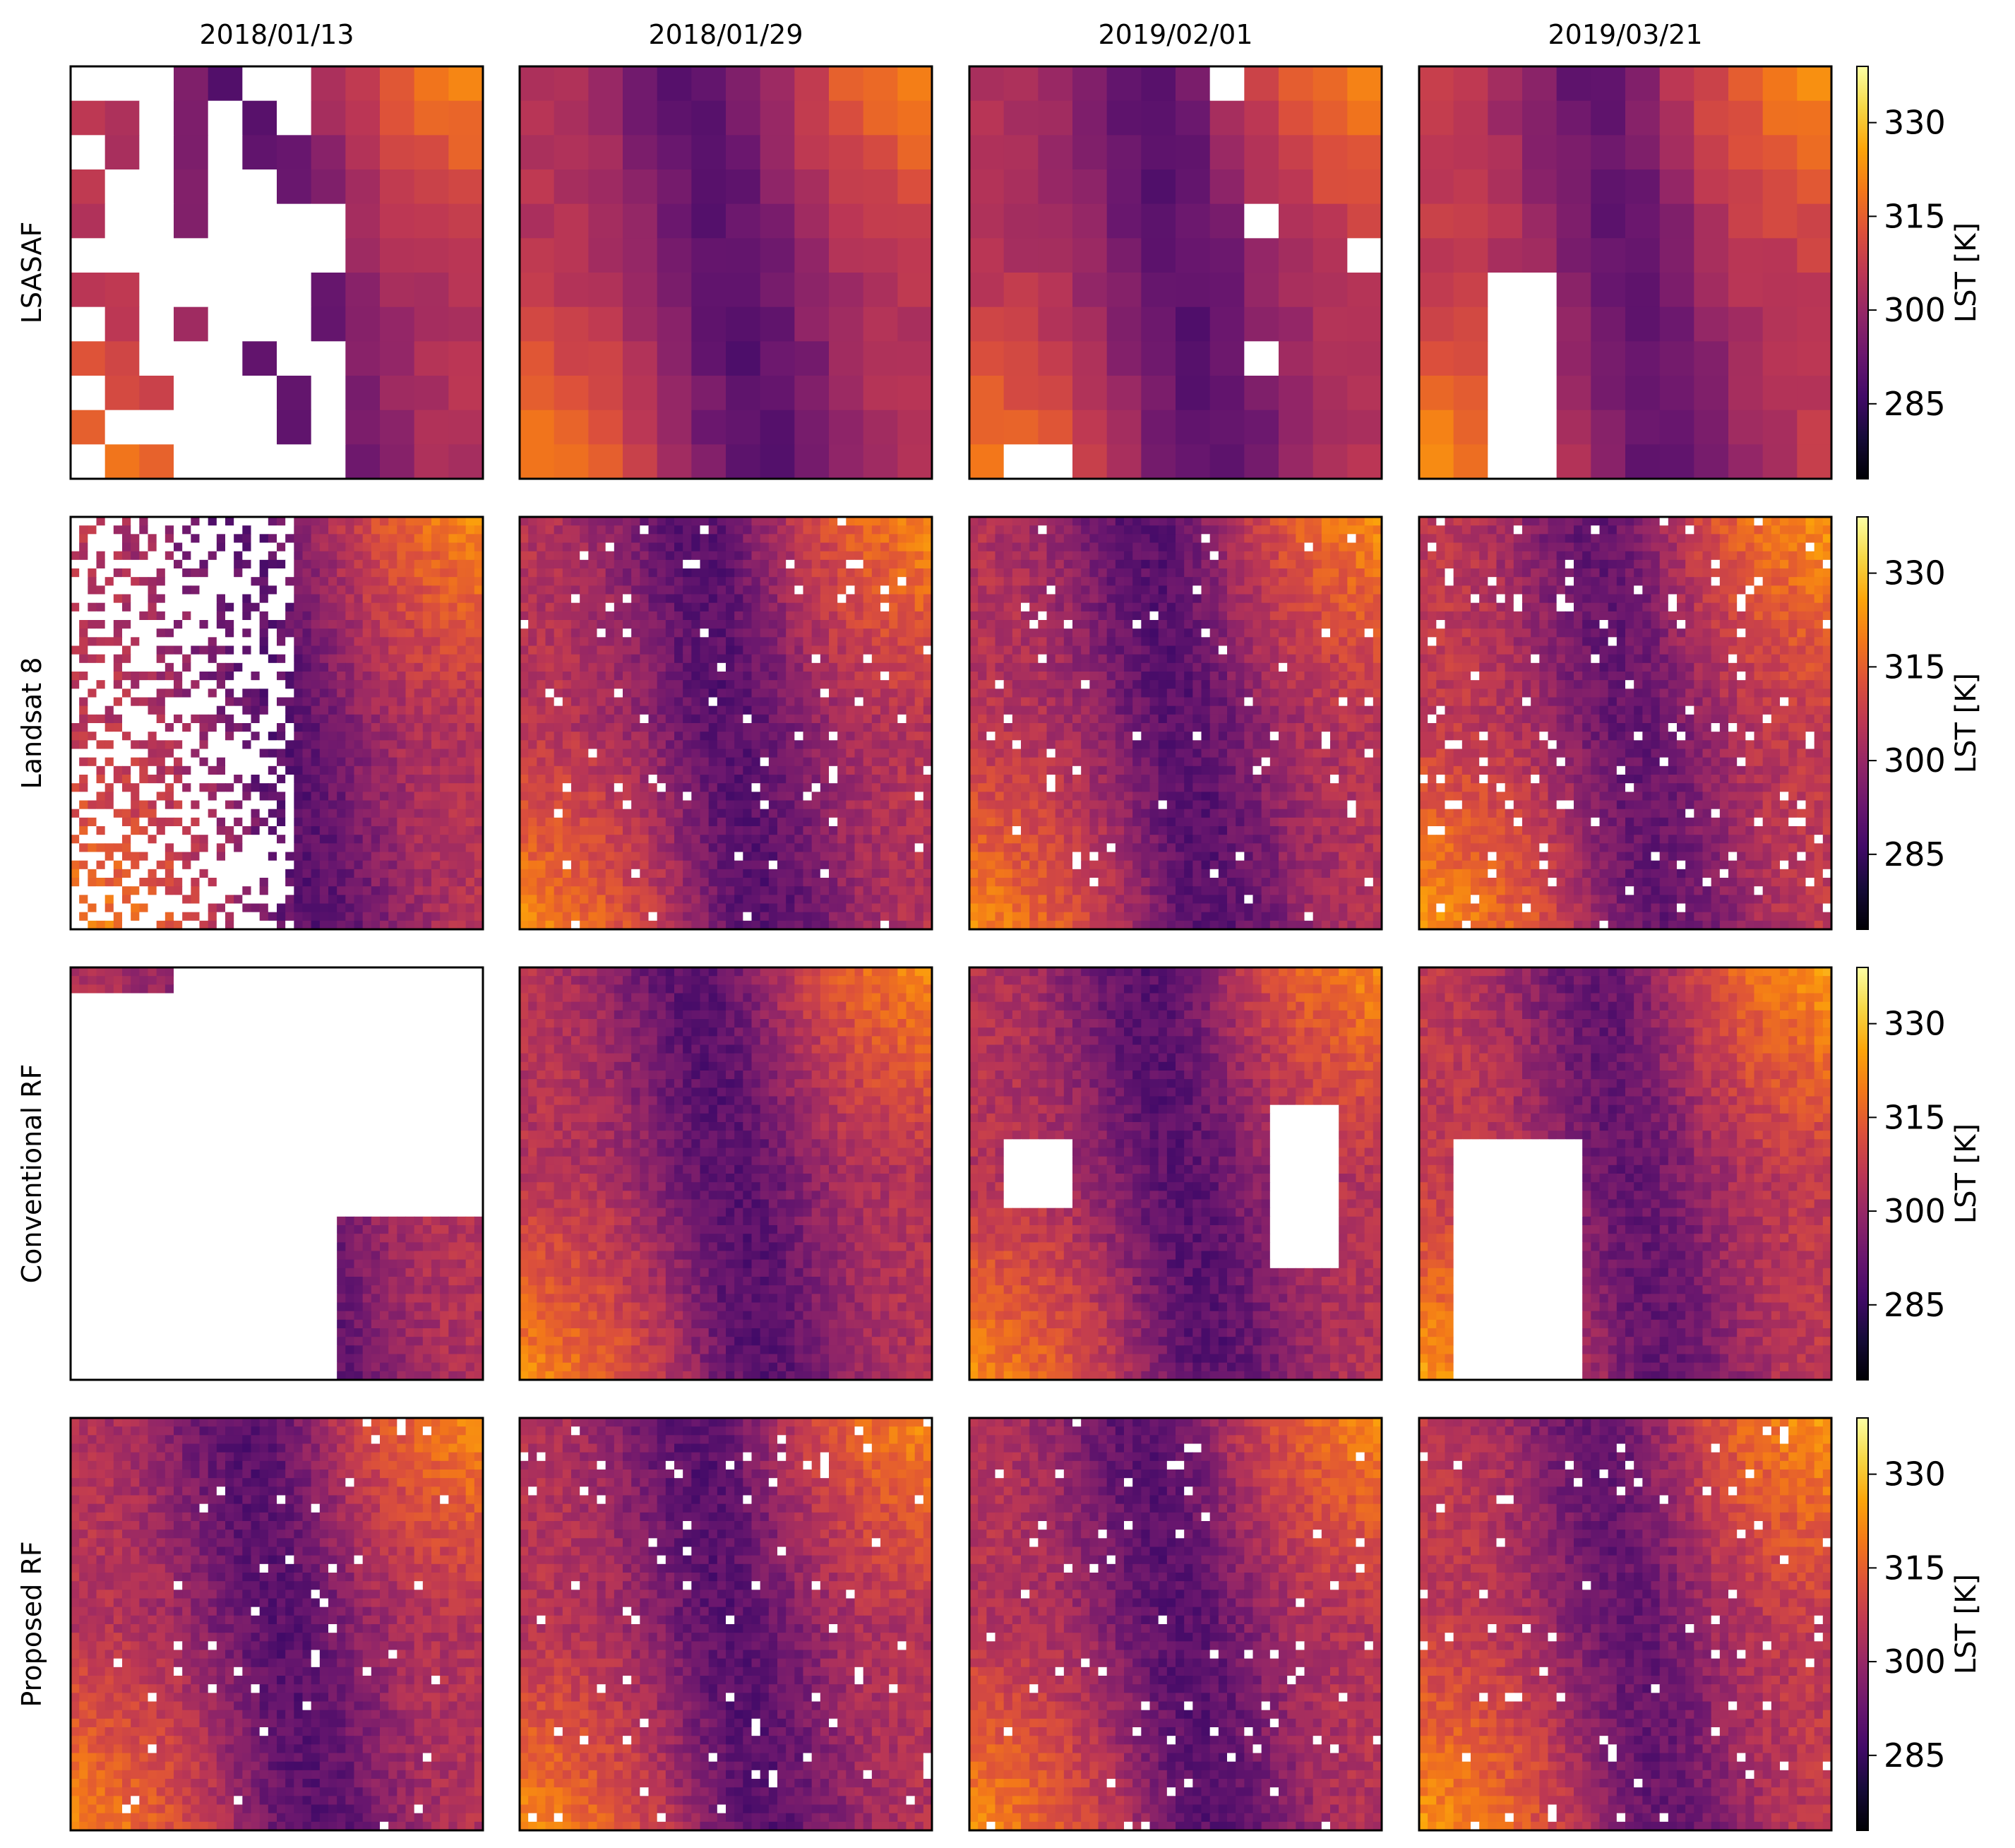 This screenshot has width=2015, height=1848. Describe the element at coordinates (31, 723) in the screenshot. I see `row-label: Landsat 8` at that location.